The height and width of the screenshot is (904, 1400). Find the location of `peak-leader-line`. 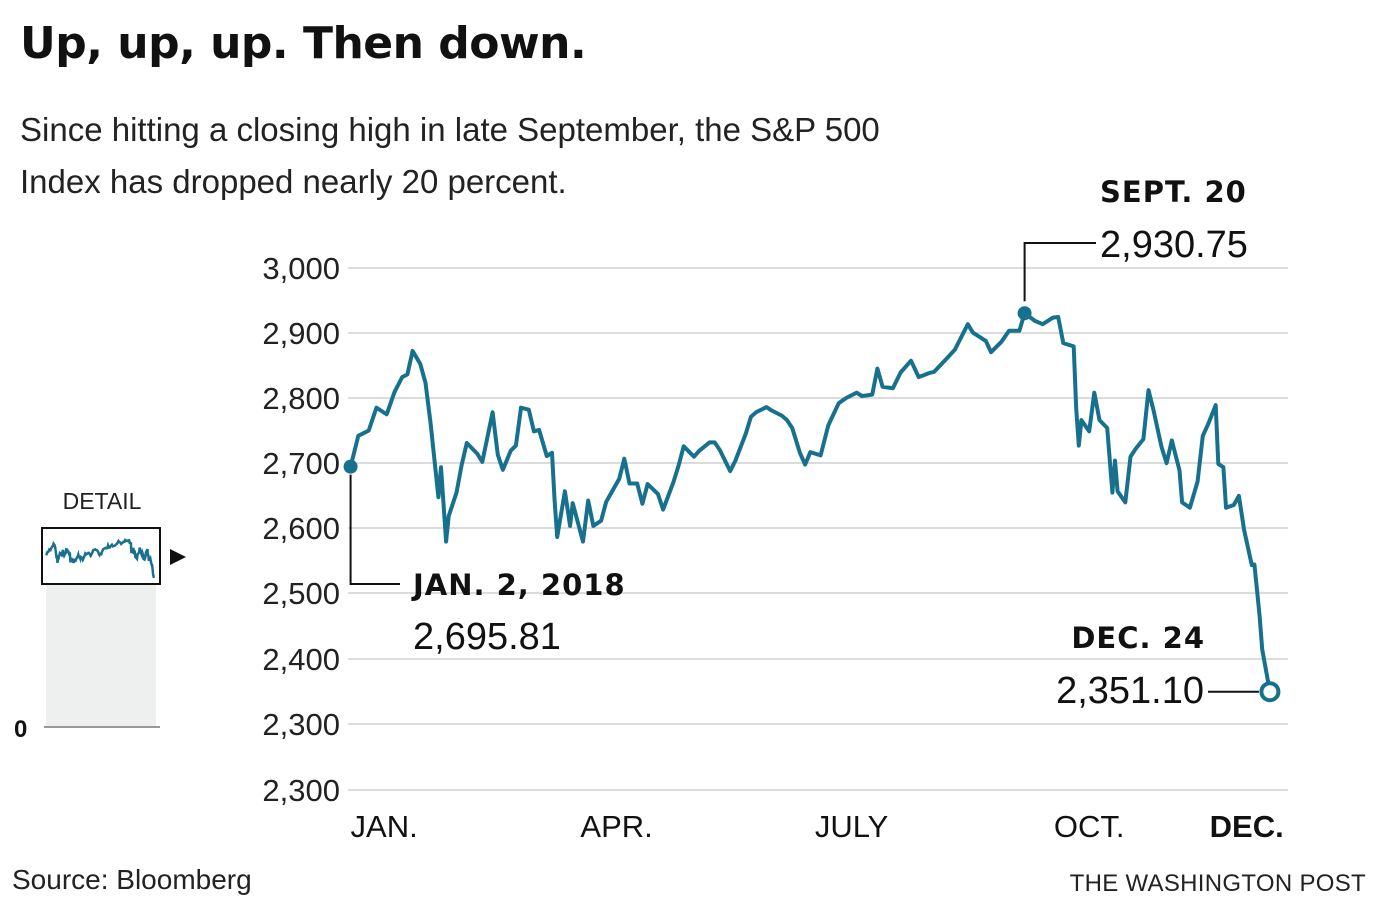

peak-leader-line is located at coordinates (1059, 272).